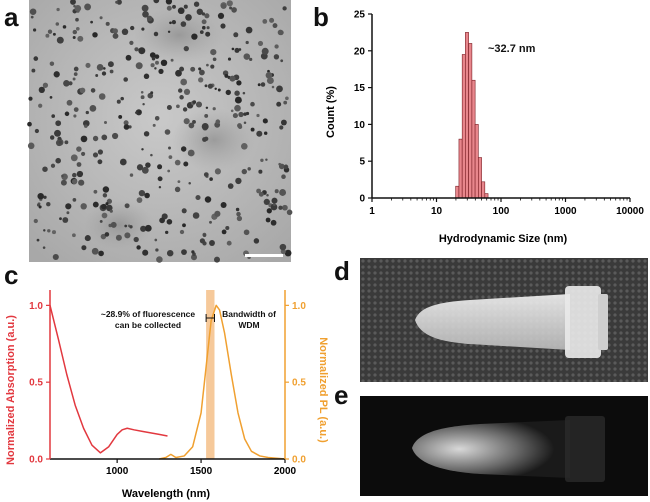 The image size is (650, 502). What do you see at coordinates (249, 314) in the screenshot?
I see `chart-c-annotation-right-1: Bandwidth of` at bounding box center [249, 314].